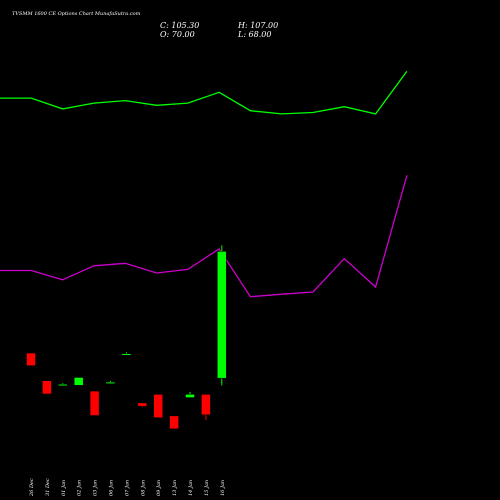  Describe the element at coordinates (64, 488) in the screenshot. I see `x-tick-label: 01 Jan` at that location.